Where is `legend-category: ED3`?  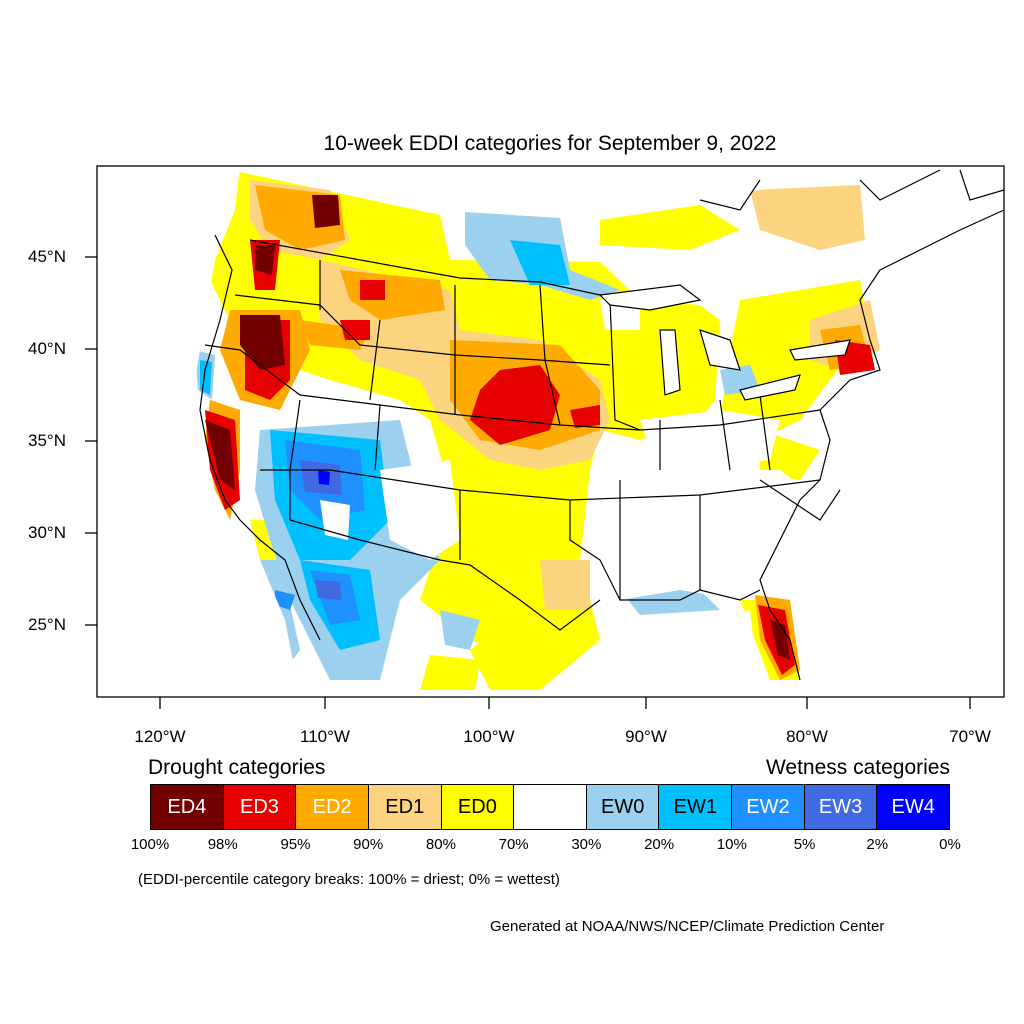 legend-category: ED3 is located at coordinates (260, 807).